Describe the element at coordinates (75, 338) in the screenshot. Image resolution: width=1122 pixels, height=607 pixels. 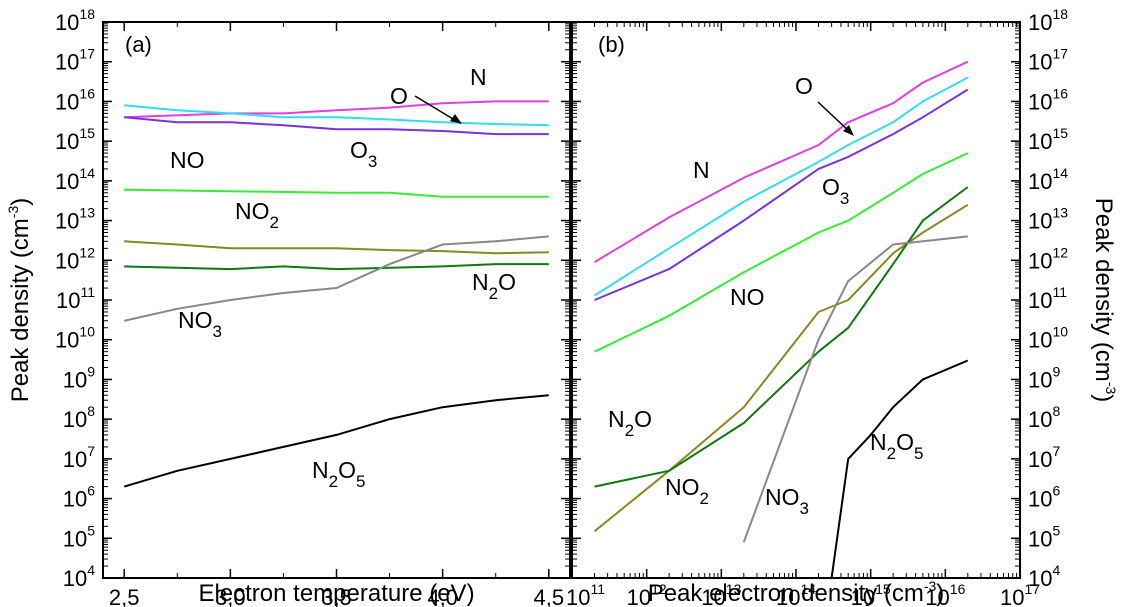
I see `panel-a-y-tick-label: 10¹⁰` at that location.